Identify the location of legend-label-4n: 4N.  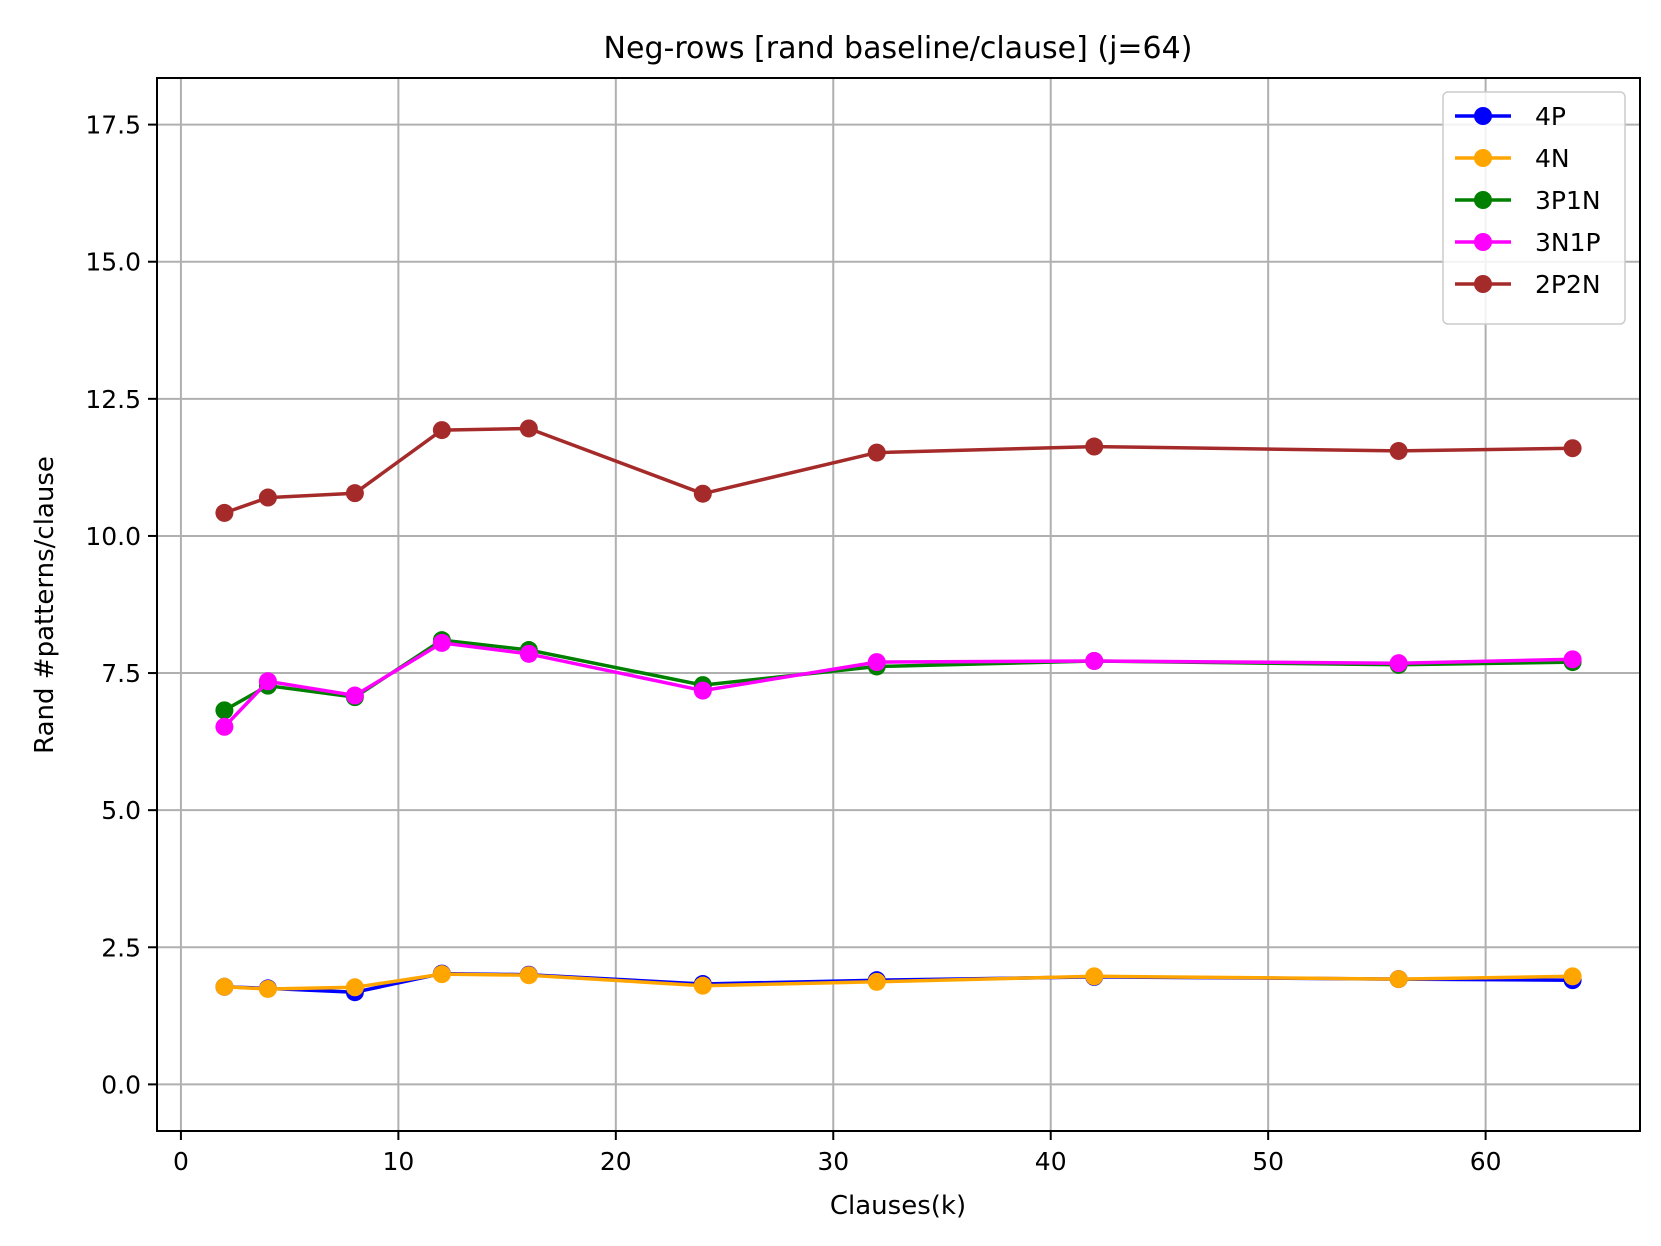
(1552, 158).